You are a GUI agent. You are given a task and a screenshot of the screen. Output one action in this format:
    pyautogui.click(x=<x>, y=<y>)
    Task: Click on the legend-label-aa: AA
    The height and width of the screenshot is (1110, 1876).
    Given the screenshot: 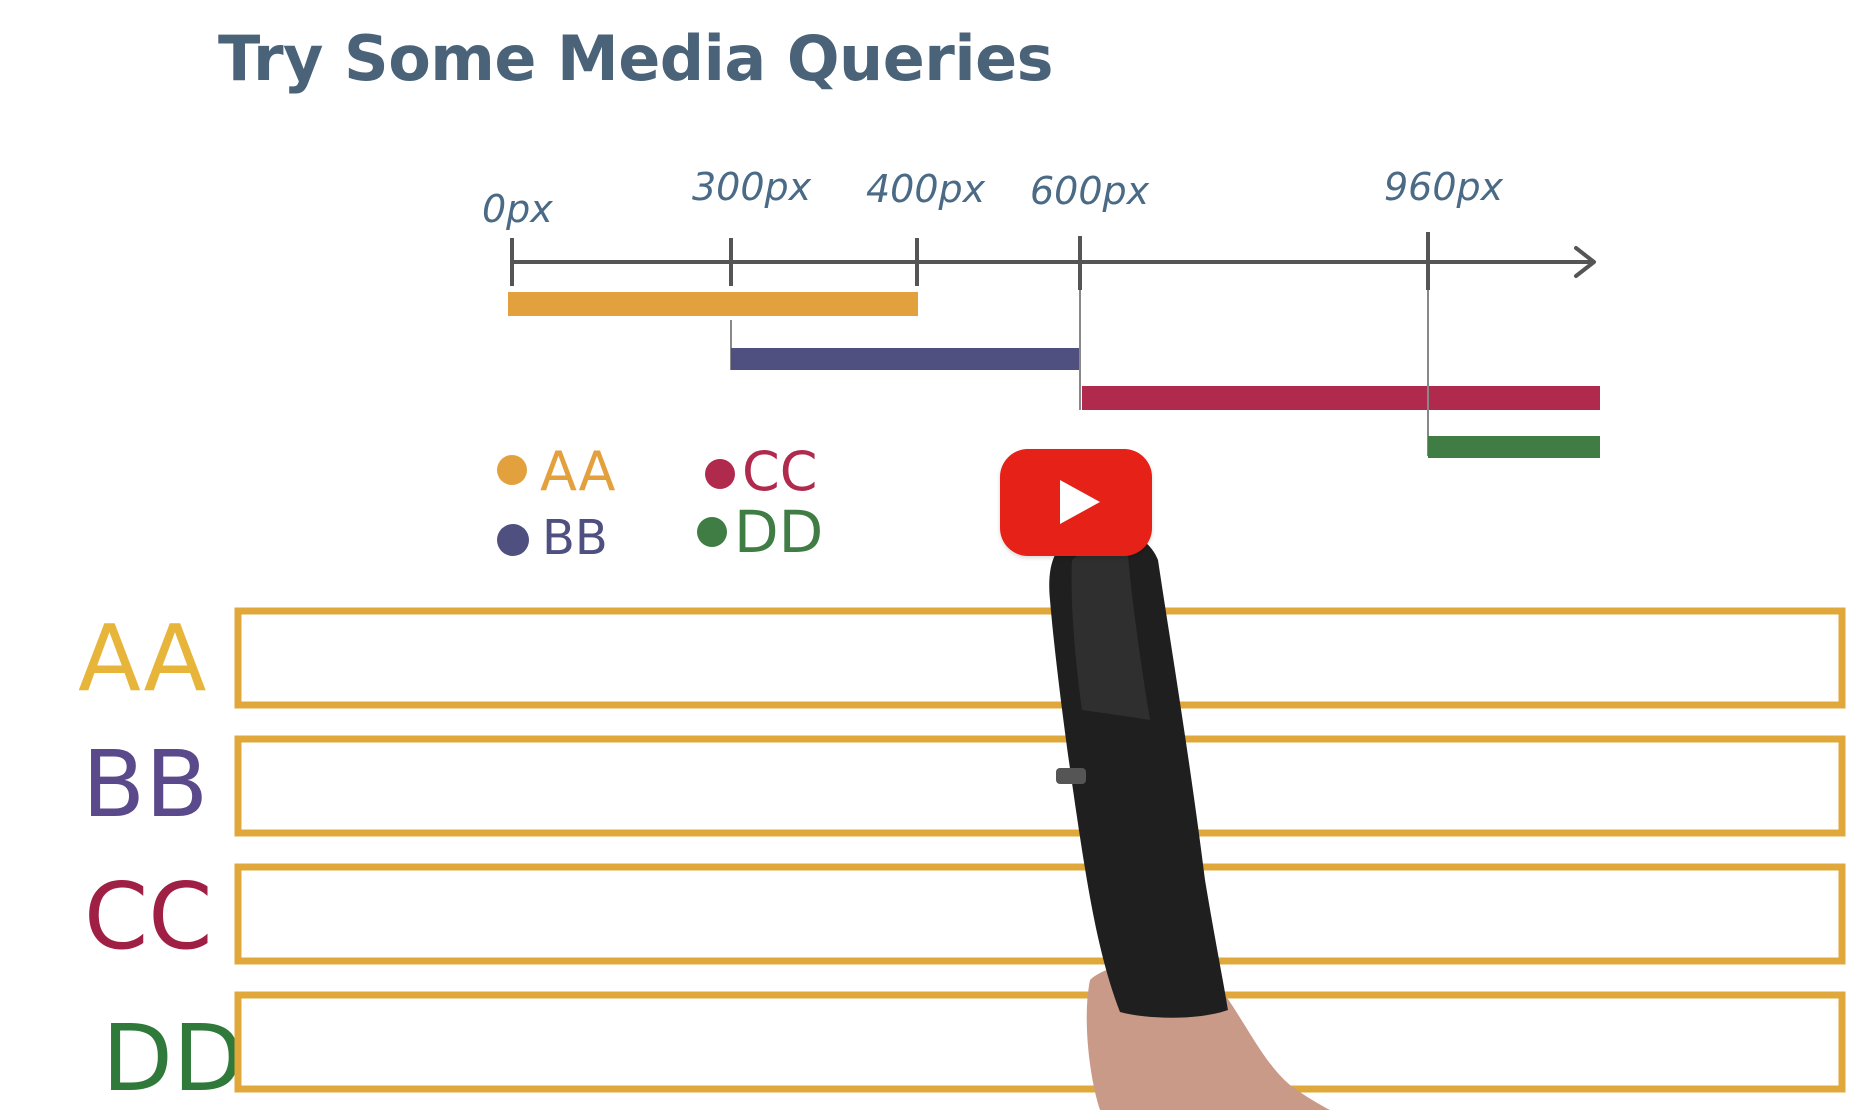 What is the action you would take?
    pyautogui.click(x=577, y=471)
    